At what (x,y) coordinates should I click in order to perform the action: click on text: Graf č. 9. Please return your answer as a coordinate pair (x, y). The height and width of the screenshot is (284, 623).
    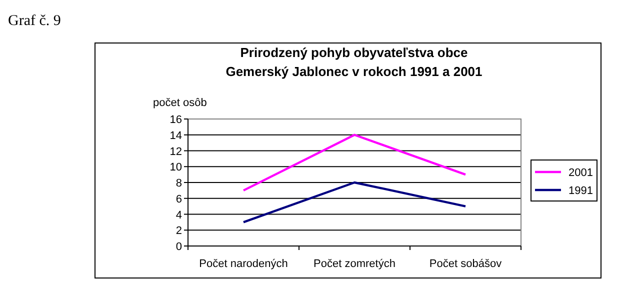
    Looking at the image, I should click on (34, 21).